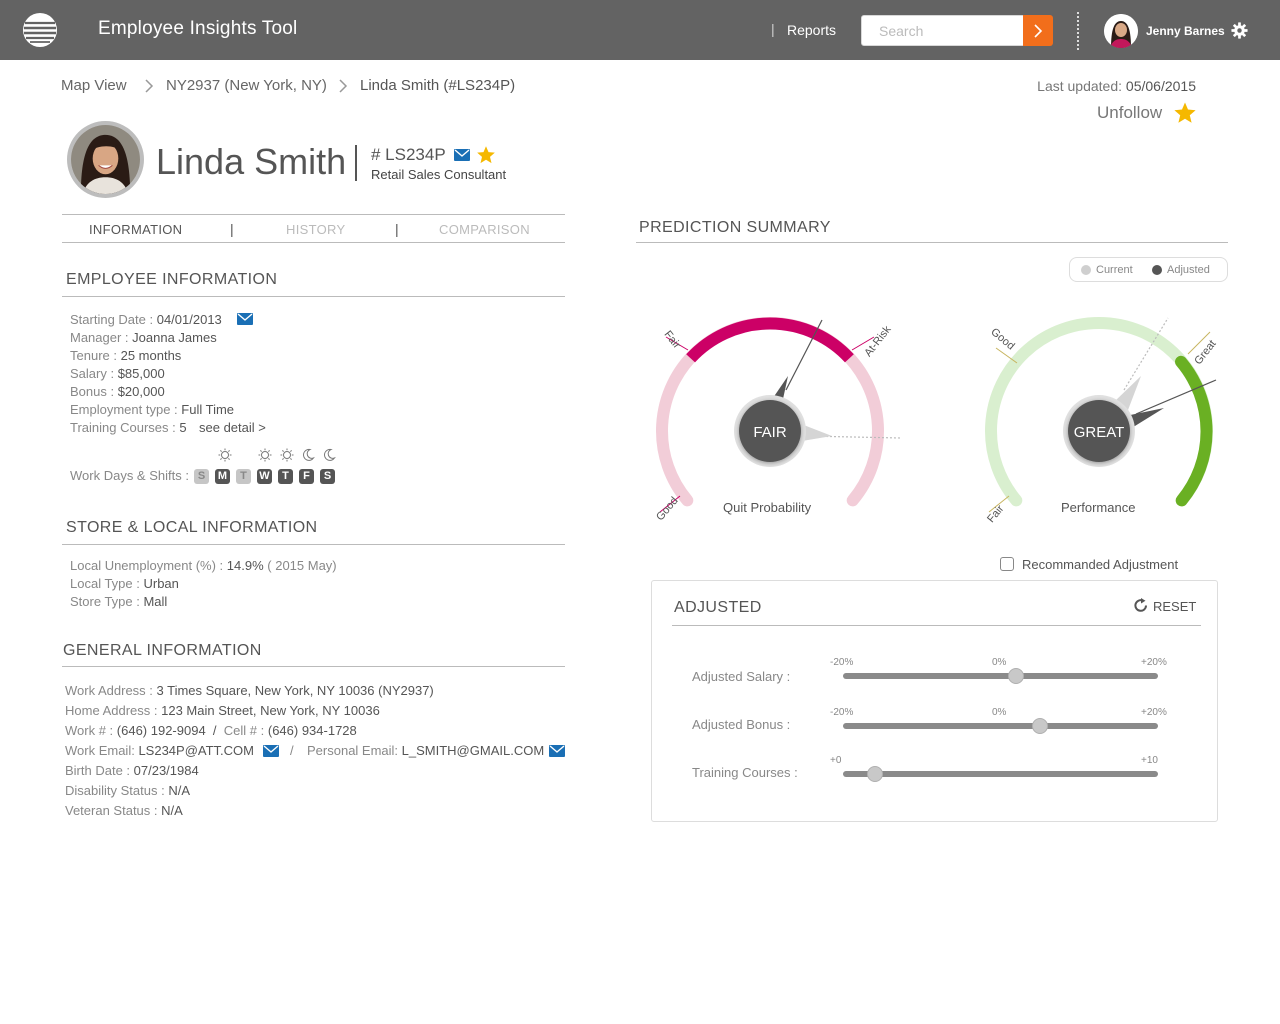 Image resolution: width=1280 pixels, height=1024 pixels. I want to click on quit-probability-gauge: Good Fair At-Risk FAIR, so click(777, 420).